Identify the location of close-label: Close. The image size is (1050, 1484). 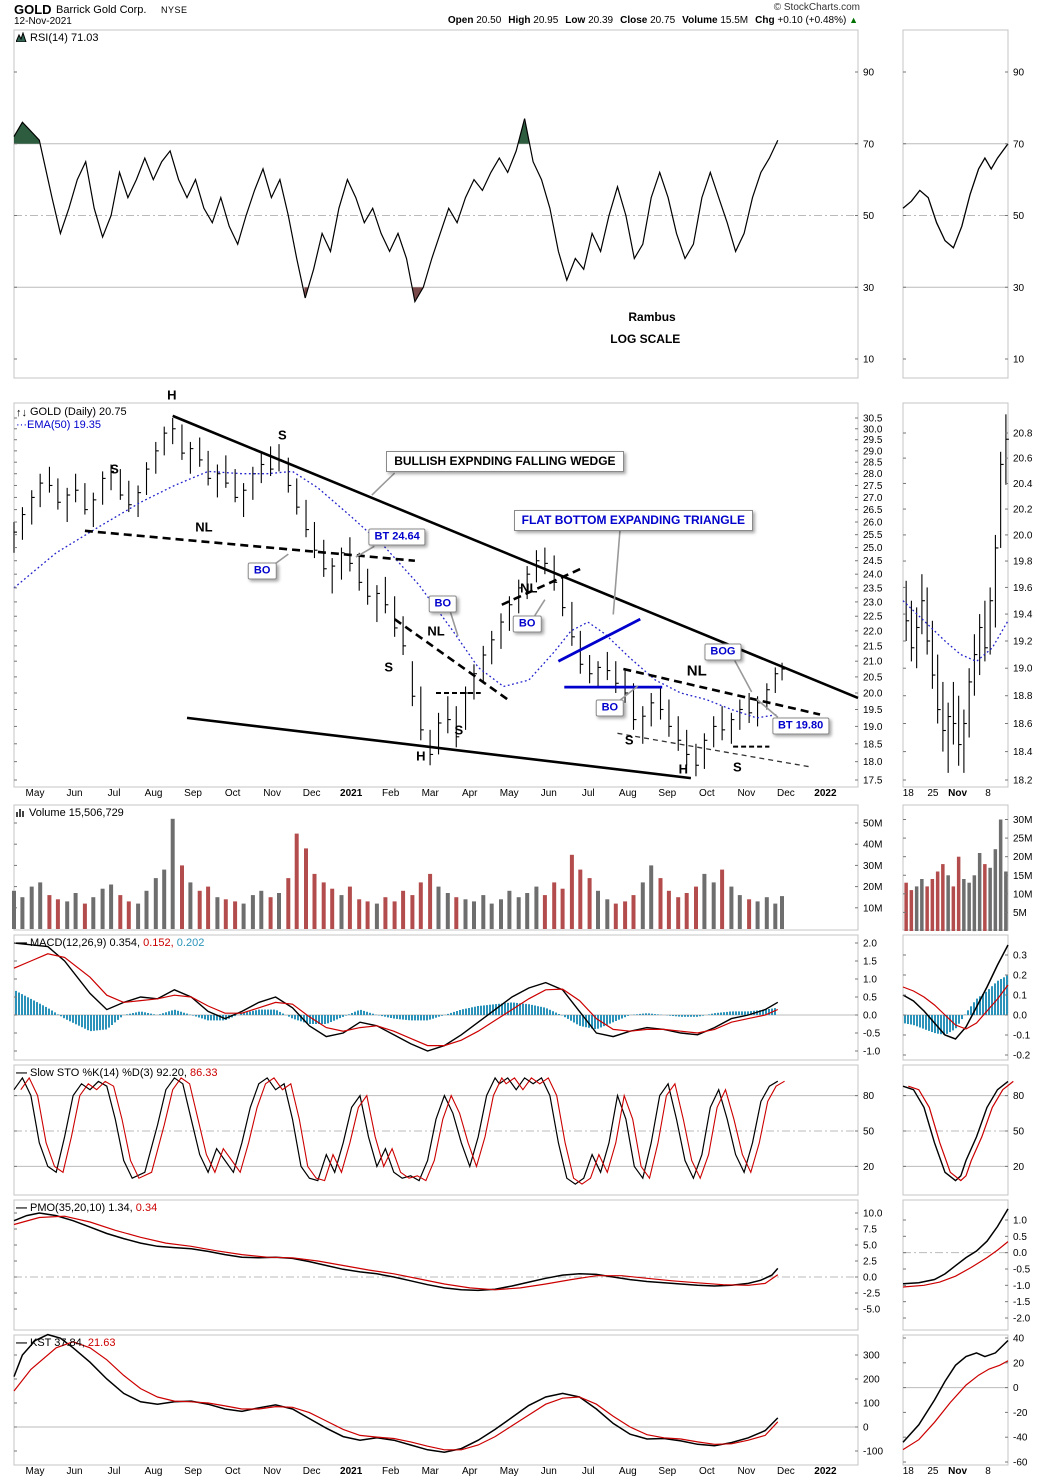
(634, 20).